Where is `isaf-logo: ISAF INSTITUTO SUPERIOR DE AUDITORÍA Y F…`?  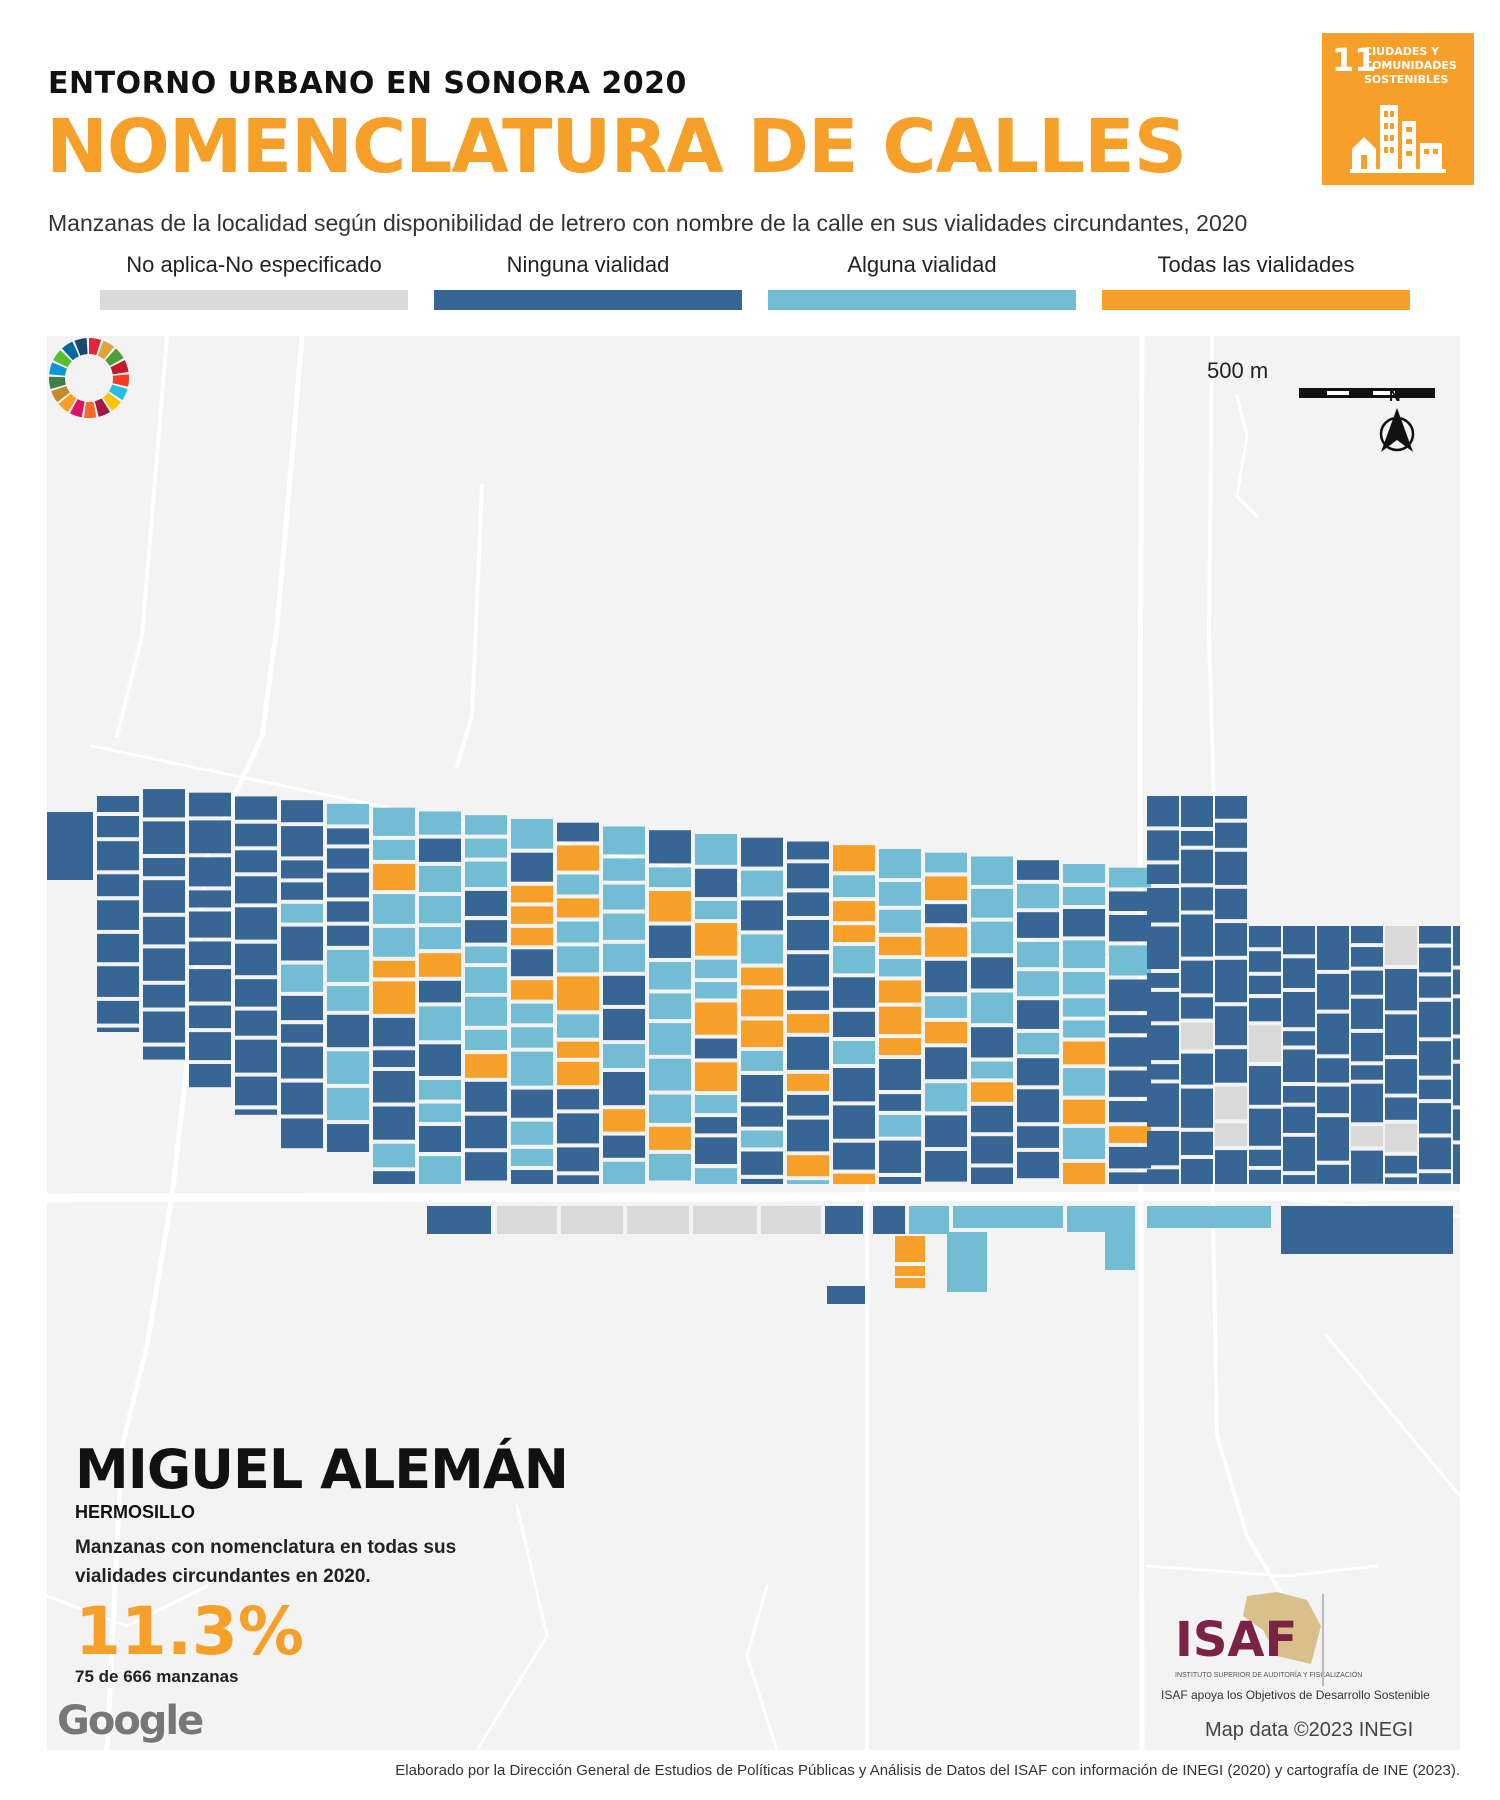
isaf-logo: ISAF INSTITUTO SUPERIOR DE AUDITORÍA Y F… is located at coordinates (1264, 1636).